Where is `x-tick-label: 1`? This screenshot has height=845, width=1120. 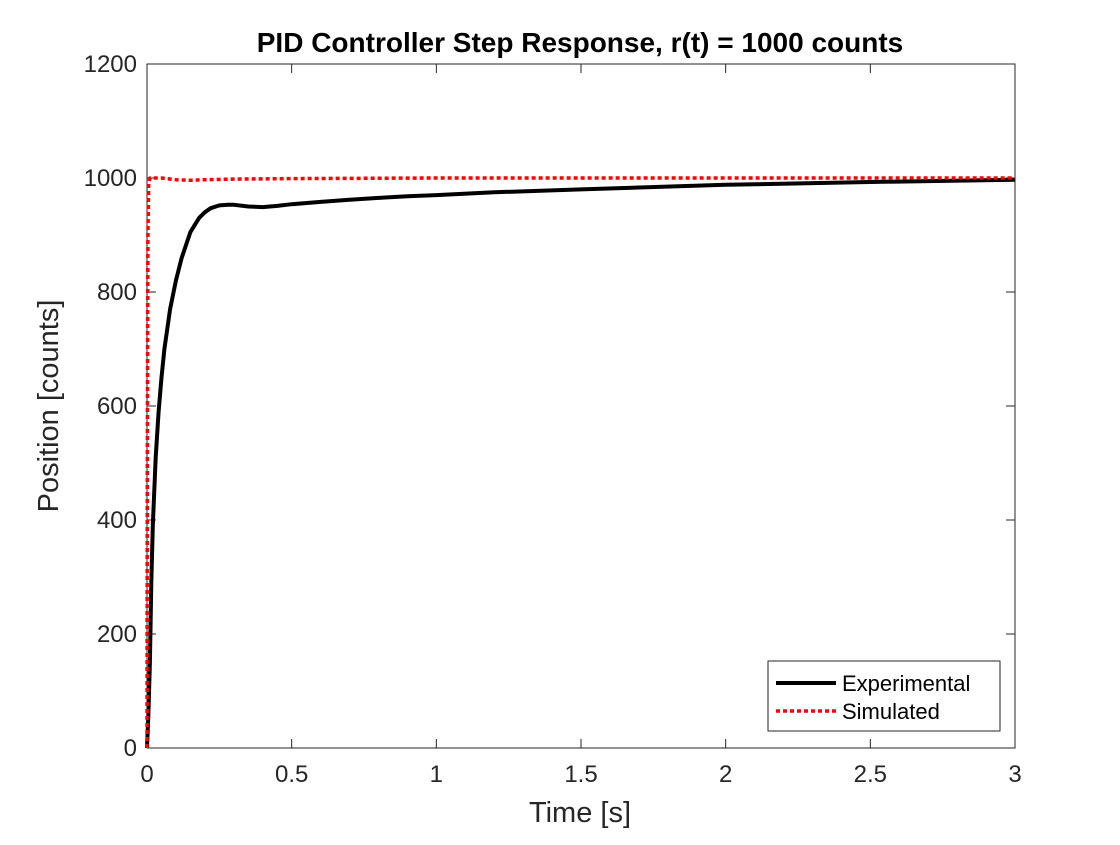 x-tick-label: 1 is located at coordinates (436, 774).